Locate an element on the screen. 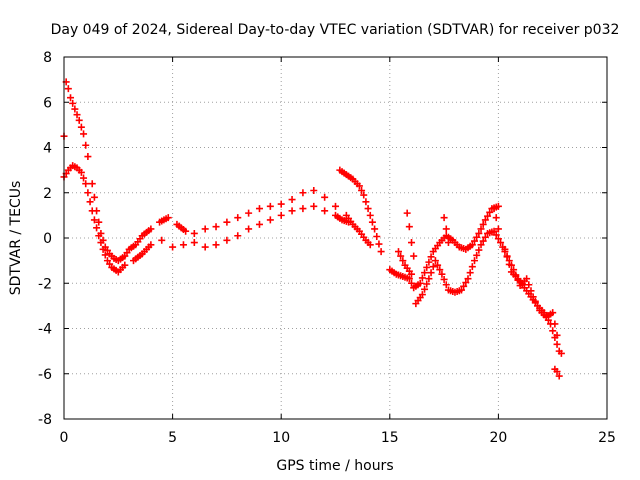 The width and height of the screenshot is (640, 480). y-tick-label: -6 is located at coordinates (45, 375).